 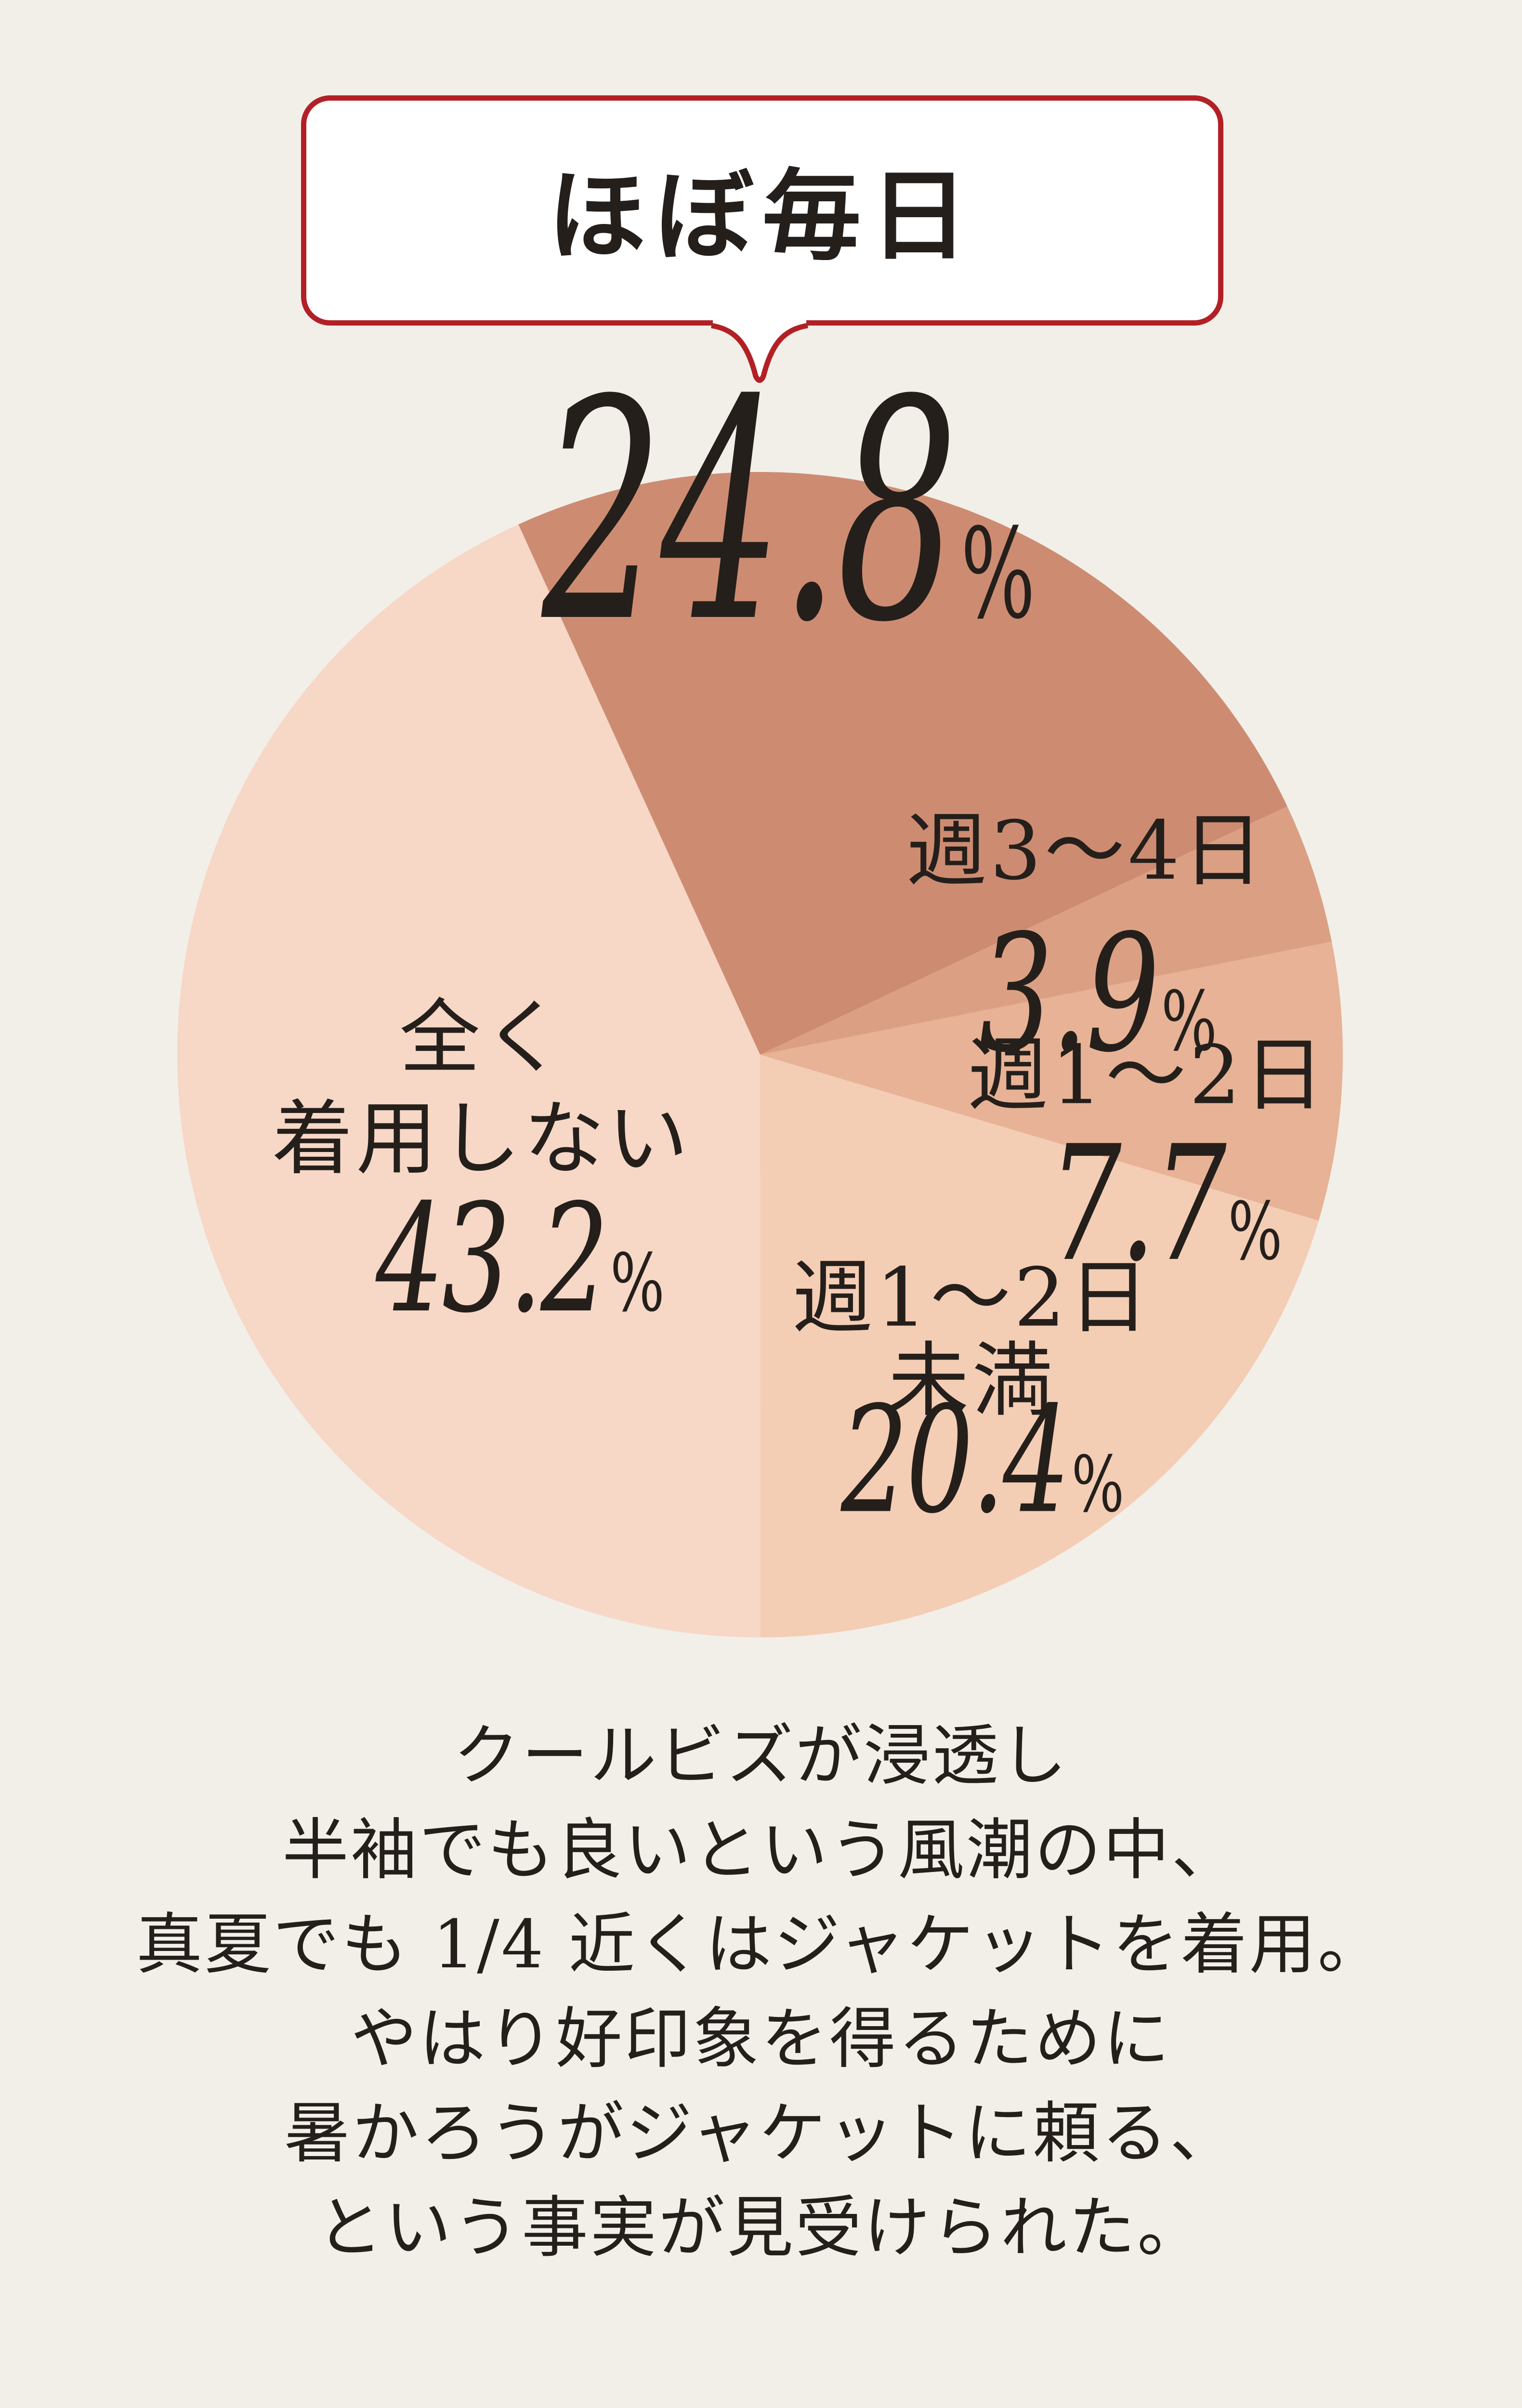 I want to click on slice-value-week3-4-percent-sign: %, so click(x=1190, y=1022).